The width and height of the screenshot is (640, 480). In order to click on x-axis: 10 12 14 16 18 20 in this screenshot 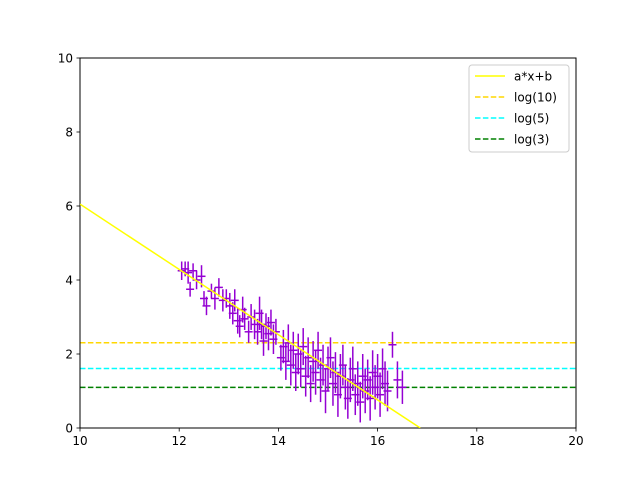, I will do `click(328, 438)`.